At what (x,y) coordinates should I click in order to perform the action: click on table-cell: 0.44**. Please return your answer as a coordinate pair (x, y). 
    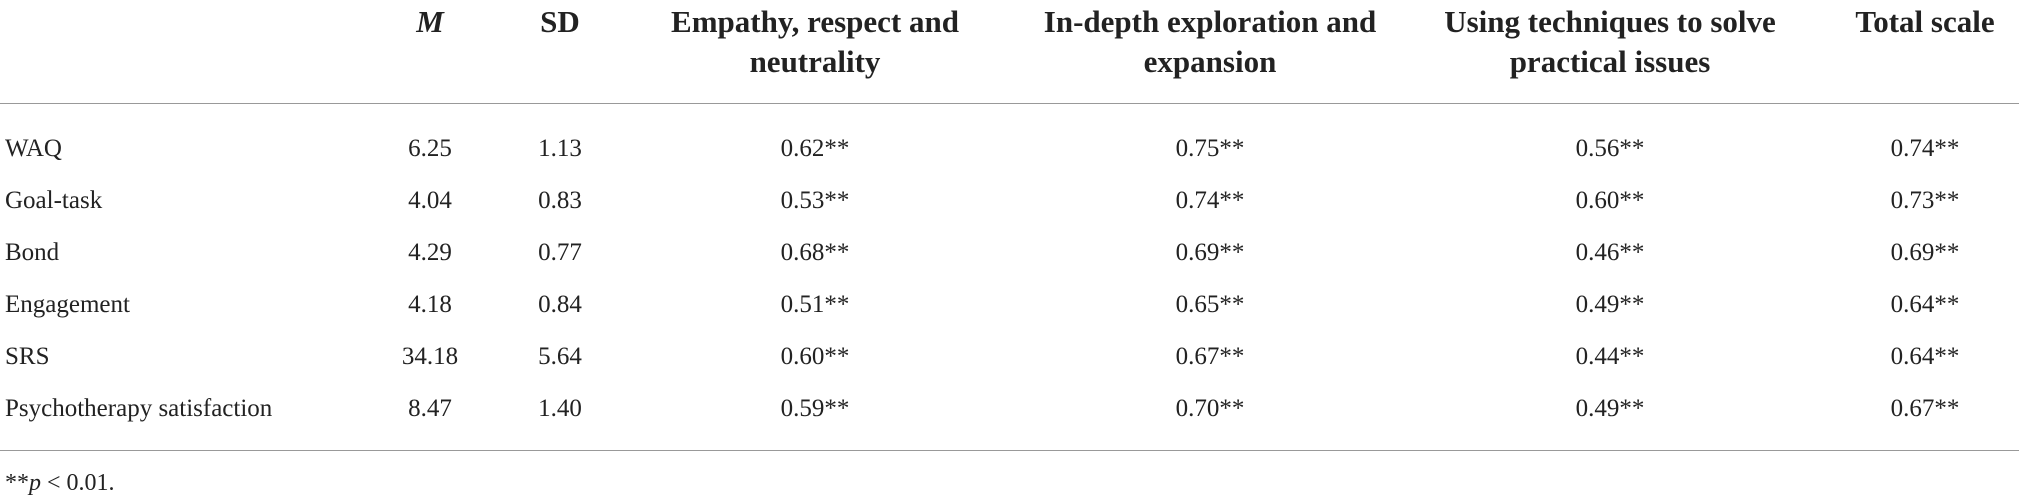
    Looking at the image, I should click on (1610, 356).